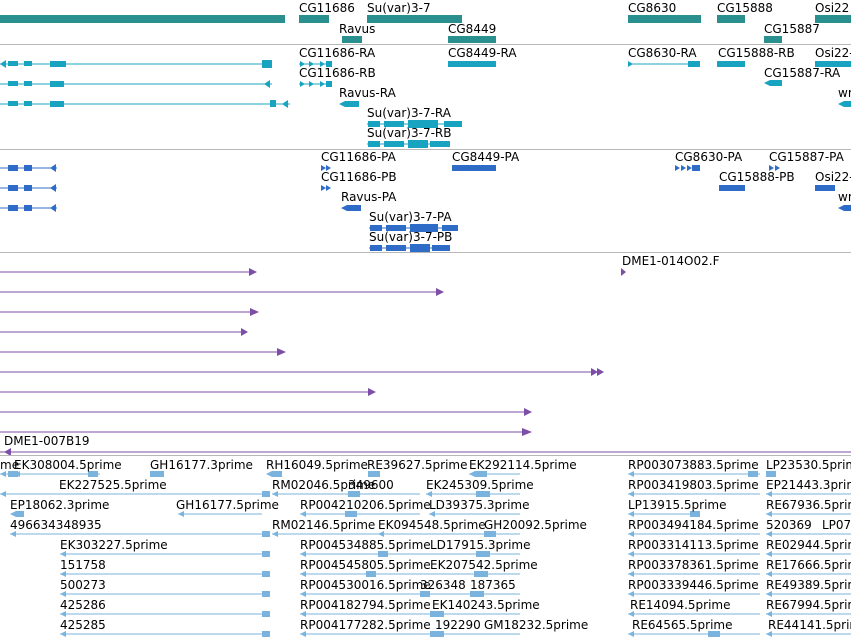 The width and height of the screenshot is (851, 641). I want to click on est-label: RM02146.5prime, so click(324, 525).